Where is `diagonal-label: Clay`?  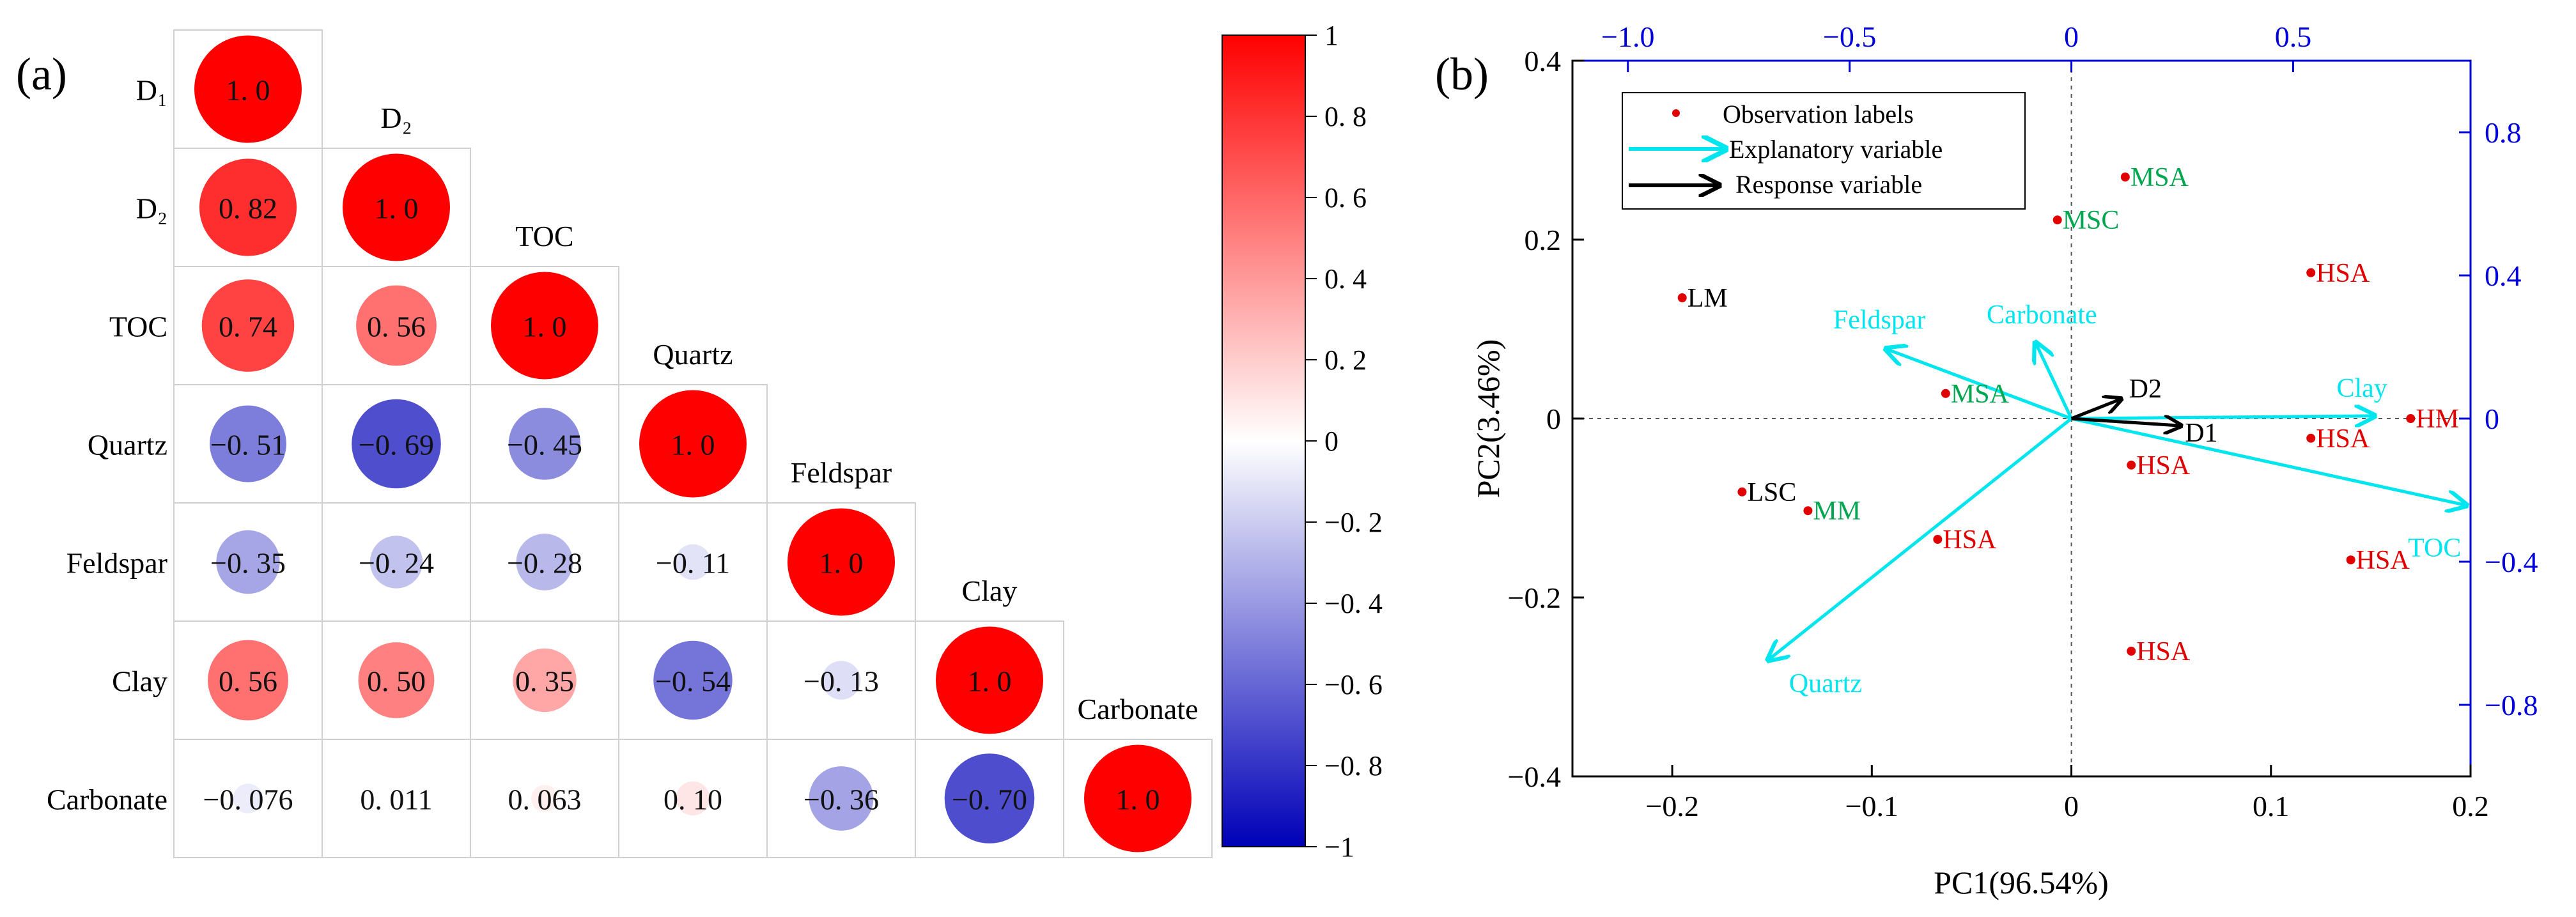 diagonal-label: Clay is located at coordinates (990, 590).